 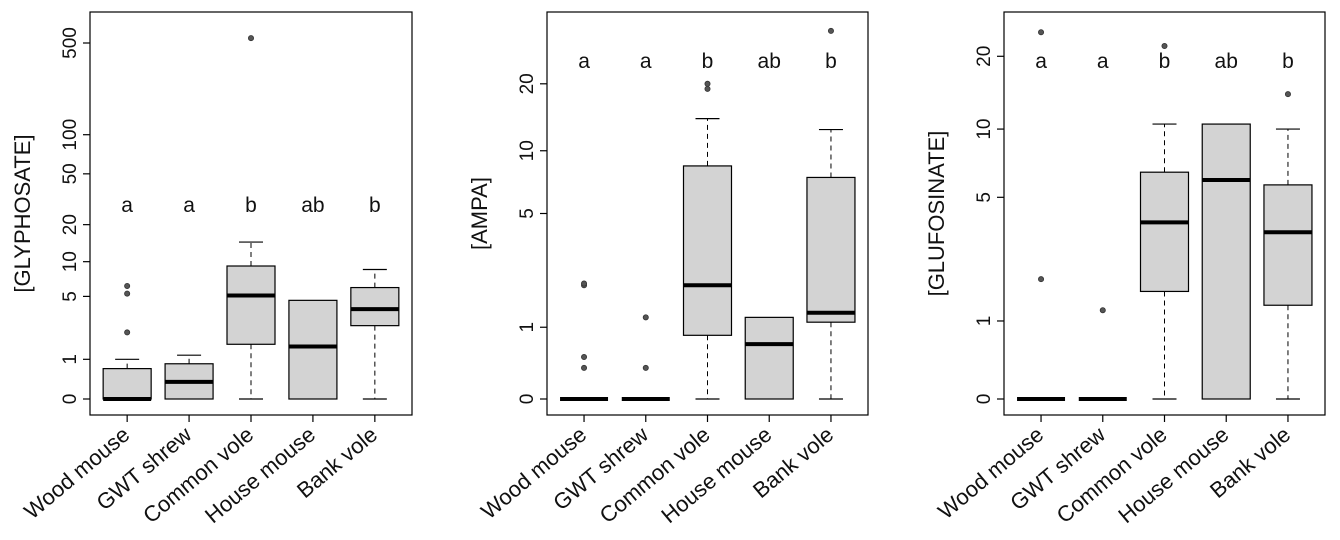 I want to click on y-tick-label: 50, so click(x=70, y=173).